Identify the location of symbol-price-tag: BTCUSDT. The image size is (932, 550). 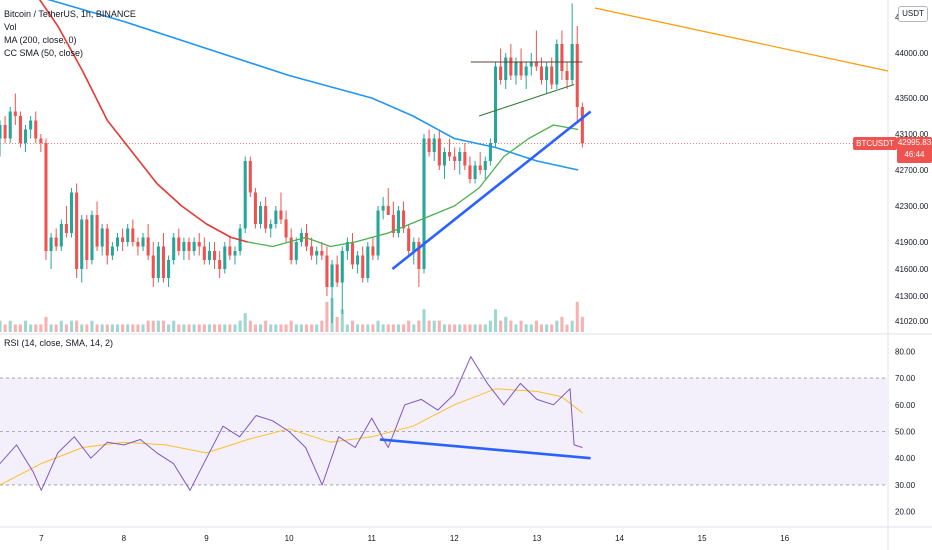
(875, 143).